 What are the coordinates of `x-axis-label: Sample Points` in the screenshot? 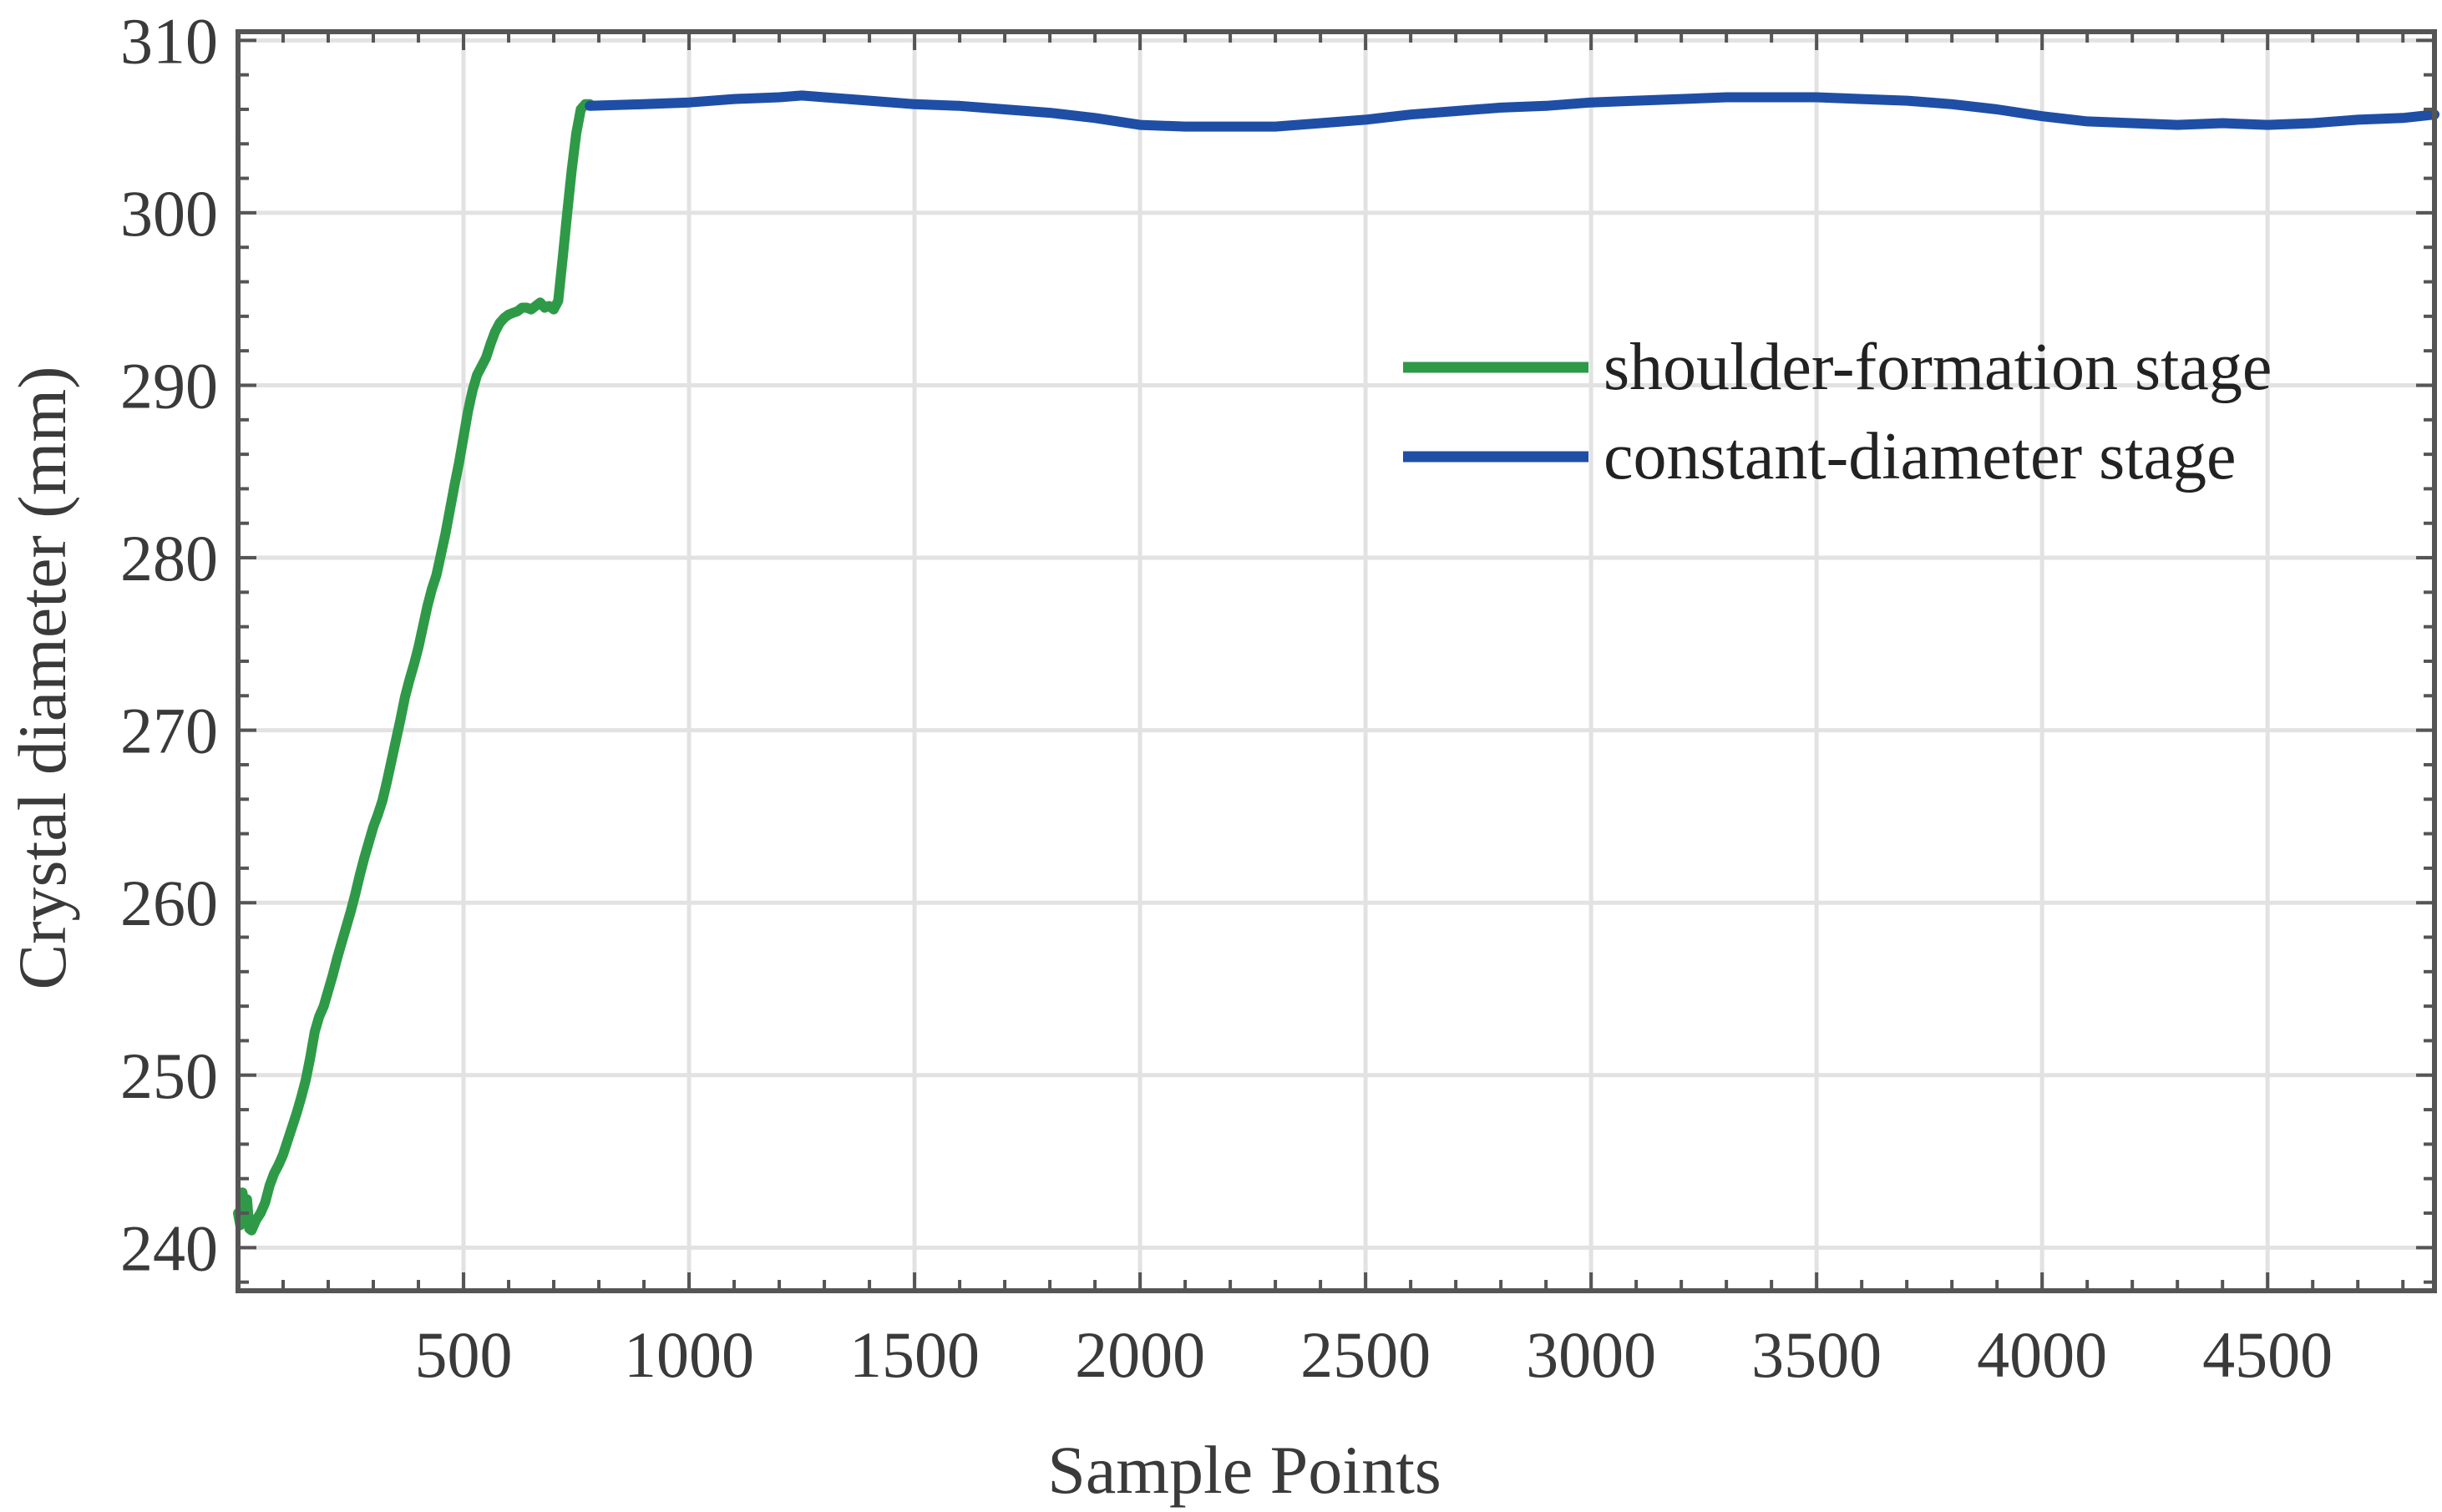 It's located at (1244, 1470).